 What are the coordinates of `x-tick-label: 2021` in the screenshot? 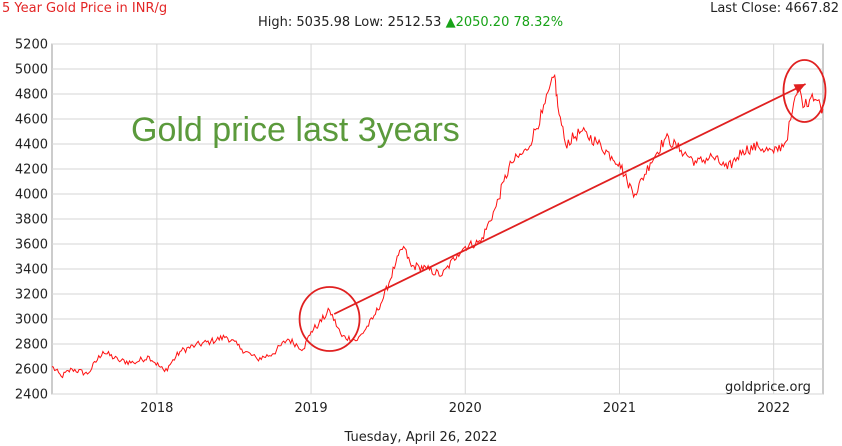 It's located at (619, 408).